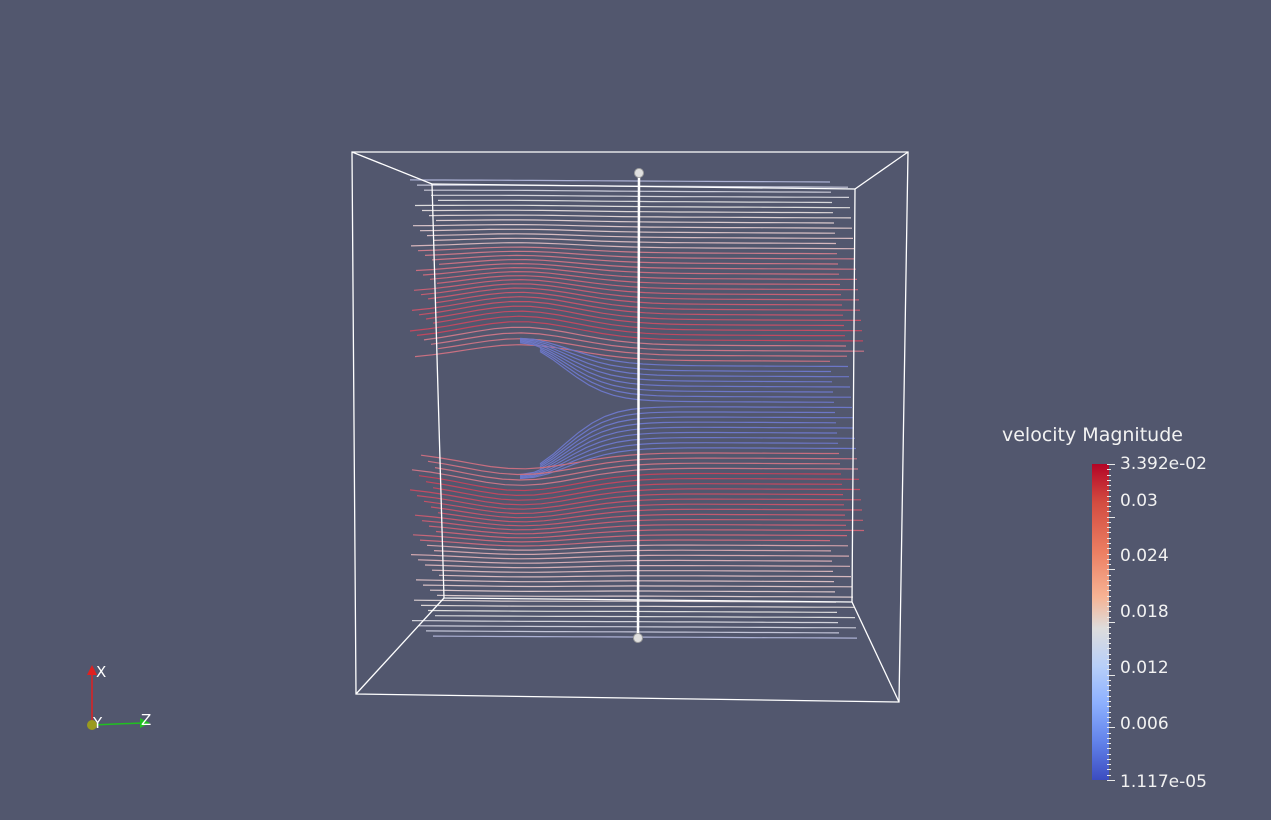 The width and height of the screenshot is (1271, 820). Describe the element at coordinates (1144, 612) in the screenshot. I see `legend-tick-label: 0.018` at that location.